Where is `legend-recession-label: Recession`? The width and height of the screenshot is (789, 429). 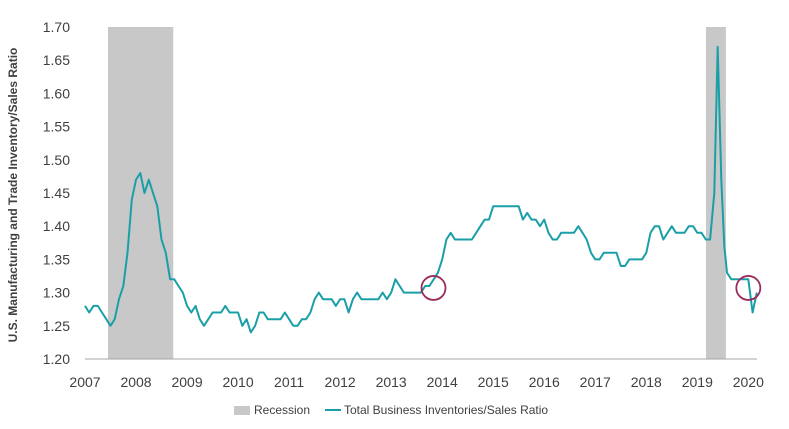
legend-recession-label: Recession is located at coordinates (282, 410).